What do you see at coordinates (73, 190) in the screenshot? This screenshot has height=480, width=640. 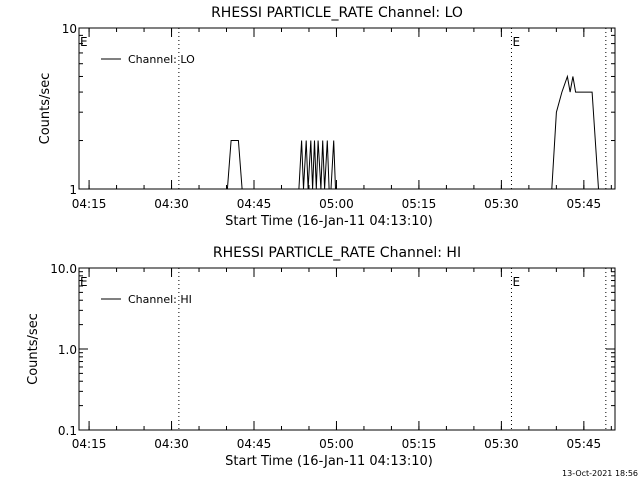 I see `y-tick-label: 1` at bounding box center [73, 190].